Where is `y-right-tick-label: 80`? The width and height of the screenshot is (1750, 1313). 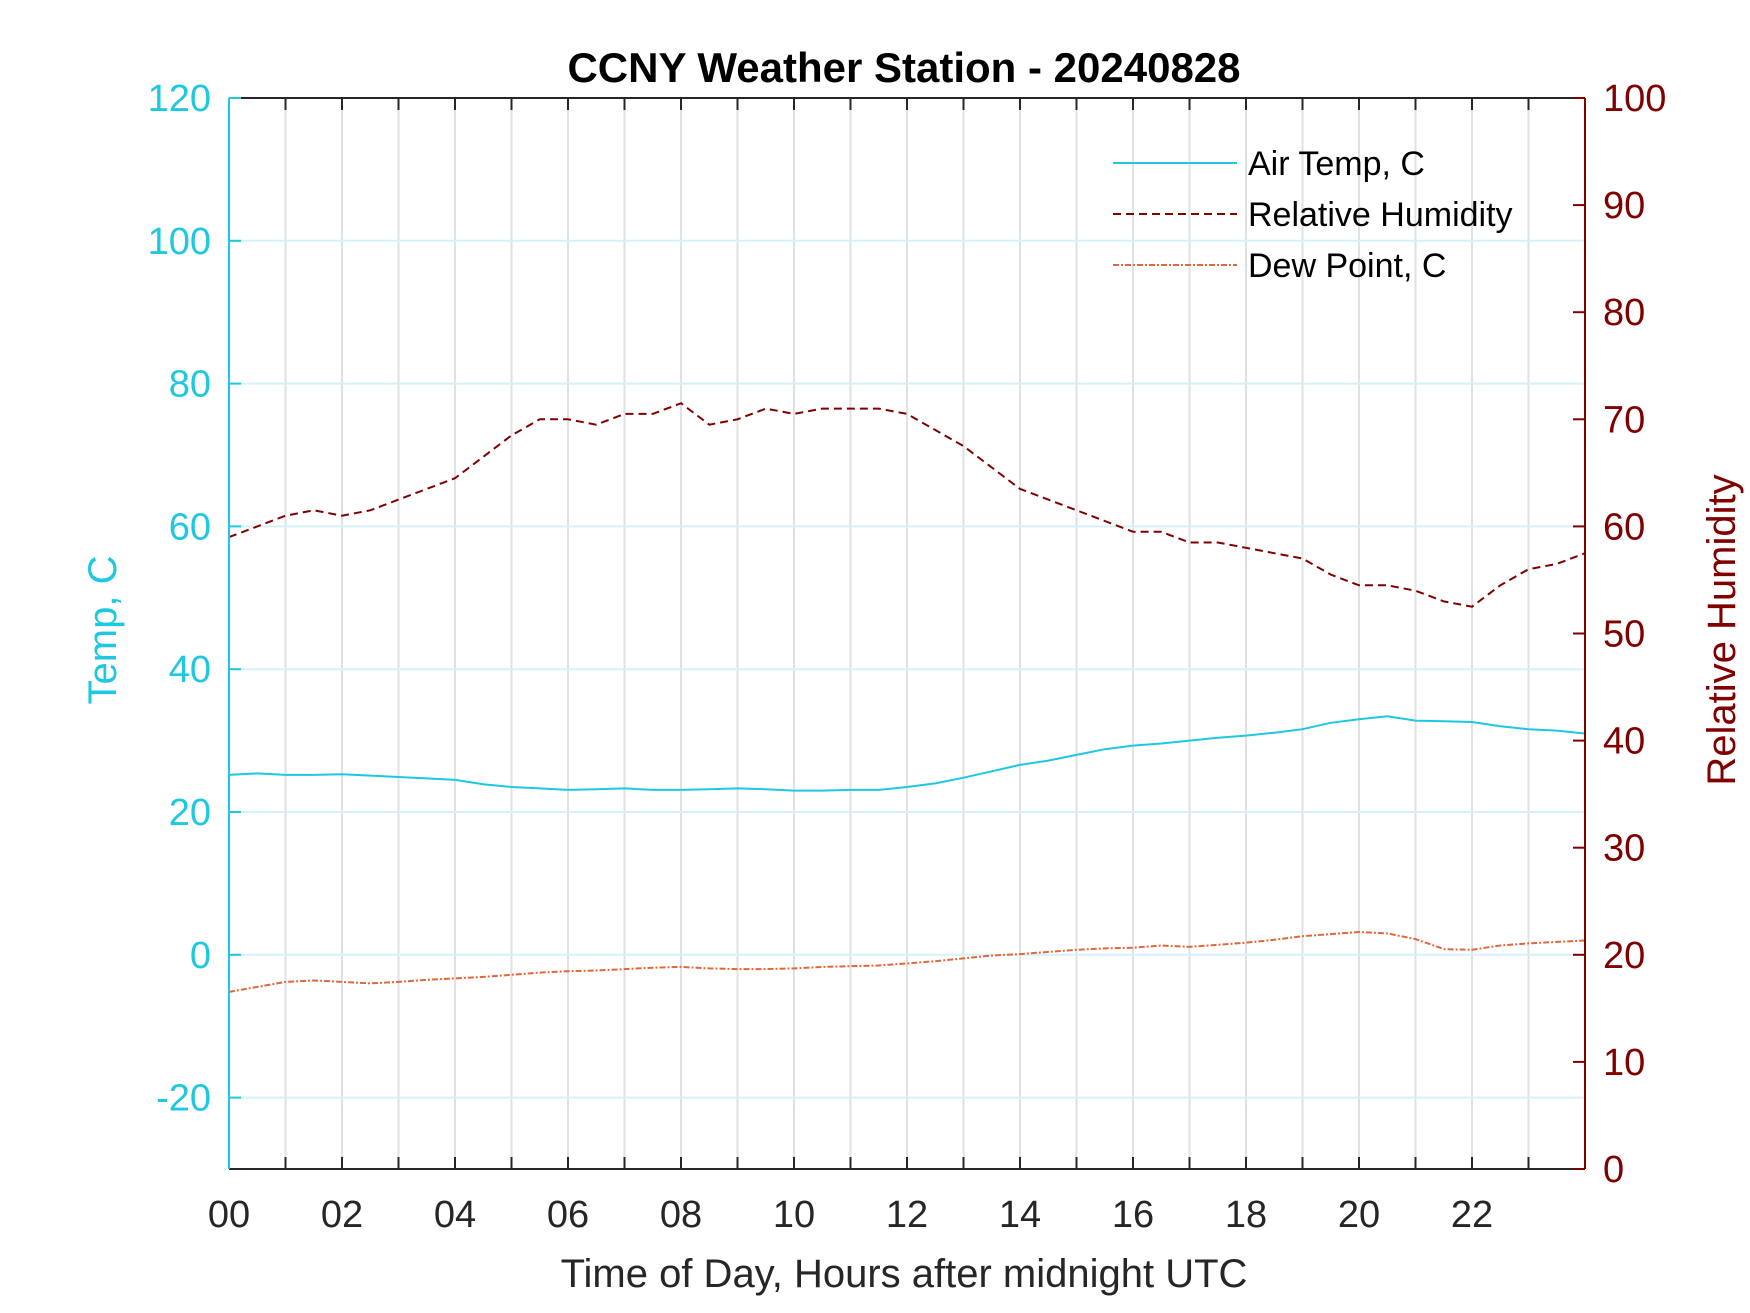 y-right-tick-label: 80 is located at coordinates (1624, 313).